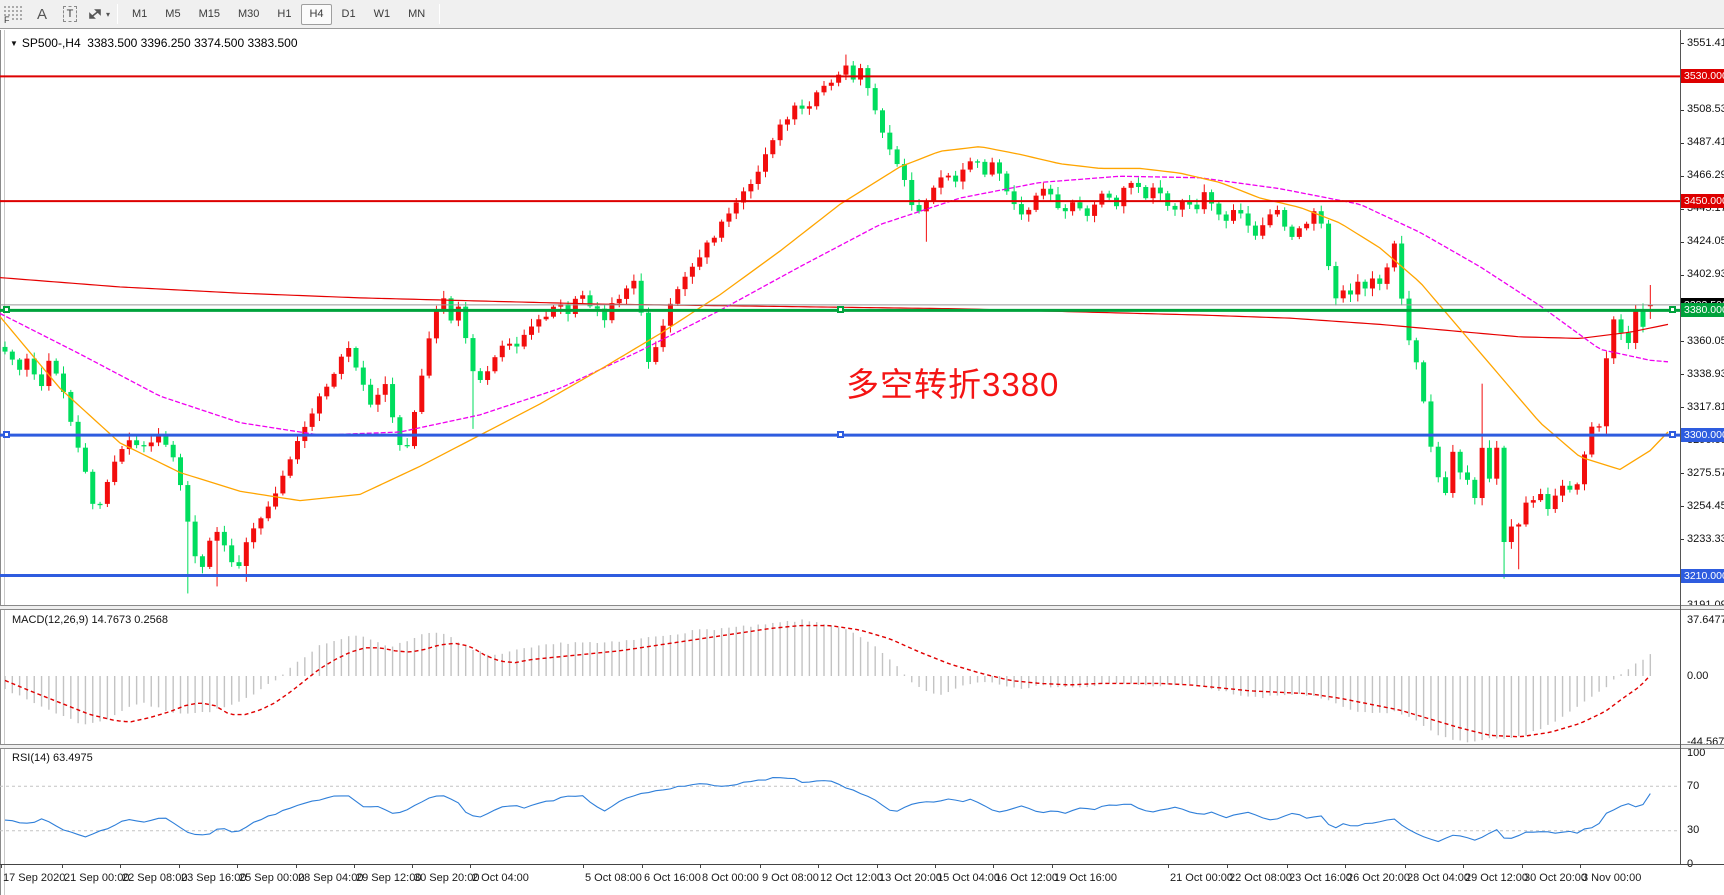  I want to click on macd-panel-canvas, so click(828, 681).